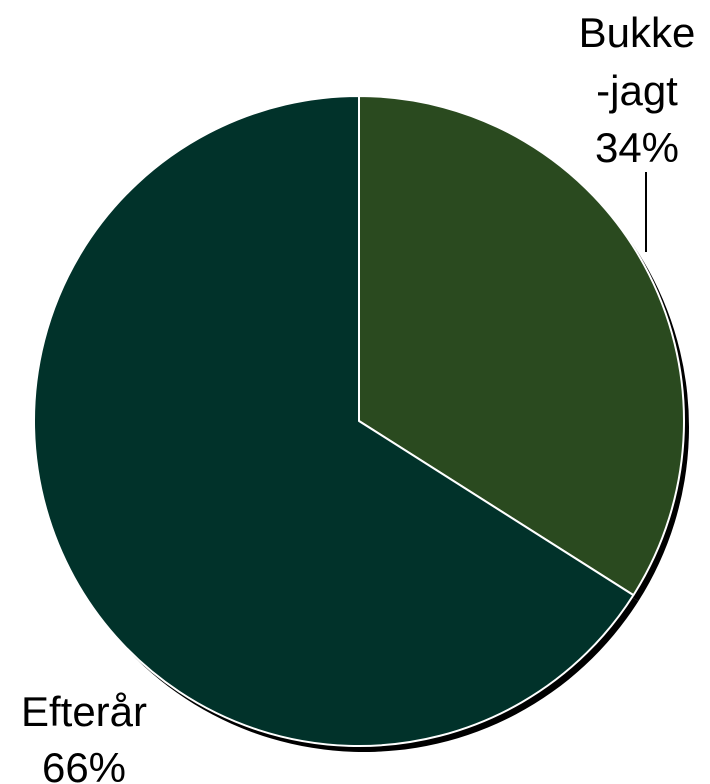  What do you see at coordinates (84, 764) in the screenshot?
I see `slice-value-efterar: 66%` at bounding box center [84, 764].